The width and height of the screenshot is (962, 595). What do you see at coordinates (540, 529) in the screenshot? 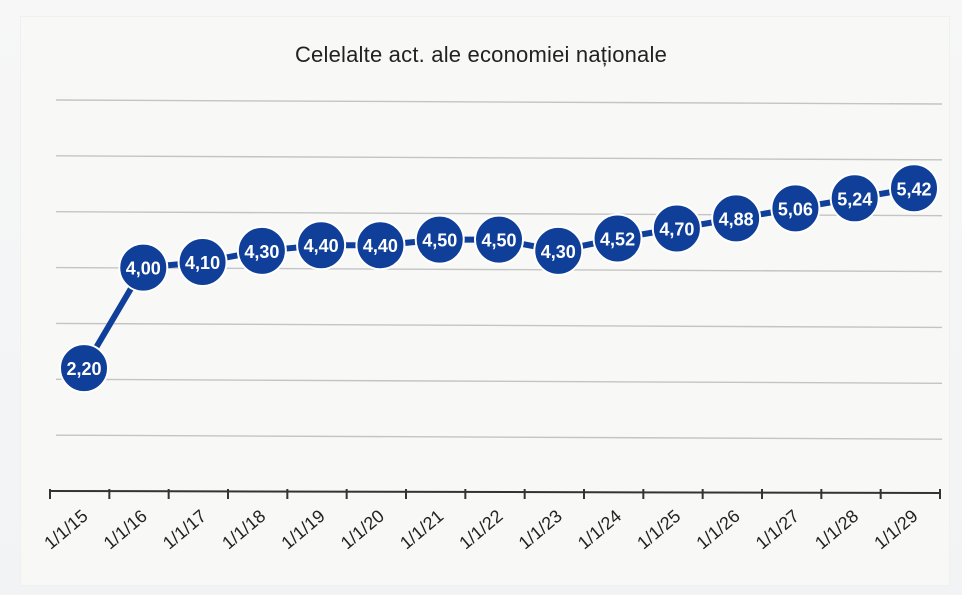
I see `x-tick-label: 1/1/23` at bounding box center [540, 529].